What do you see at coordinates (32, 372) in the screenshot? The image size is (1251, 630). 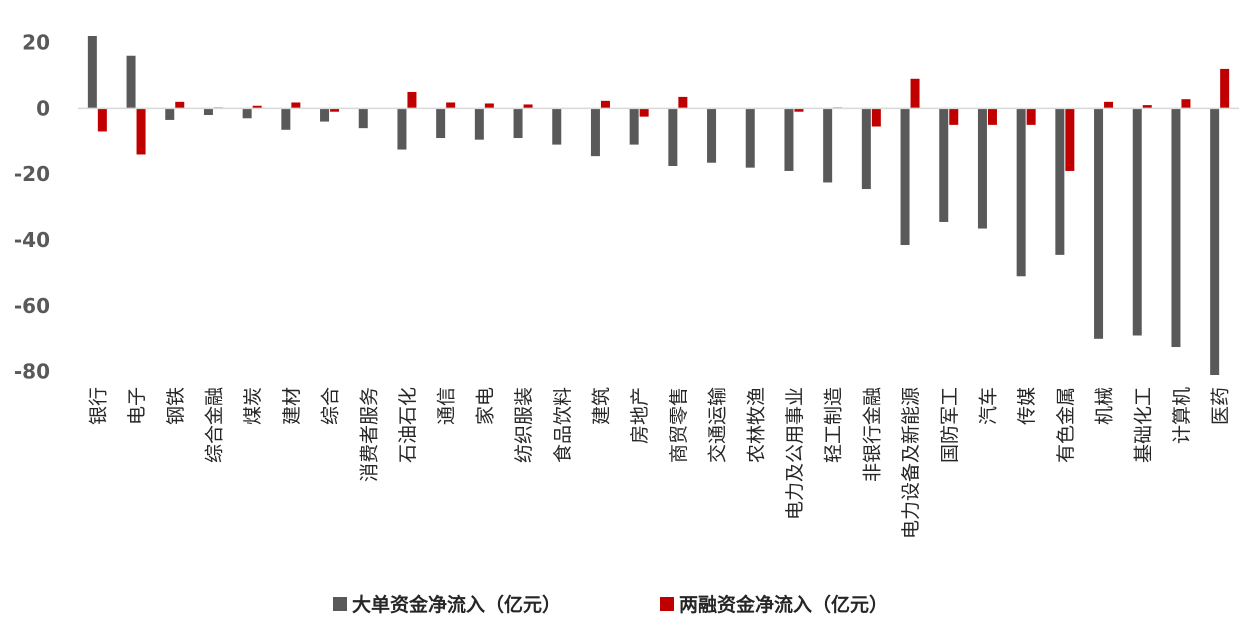 I see `y-tick-label: -80` at bounding box center [32, 372].